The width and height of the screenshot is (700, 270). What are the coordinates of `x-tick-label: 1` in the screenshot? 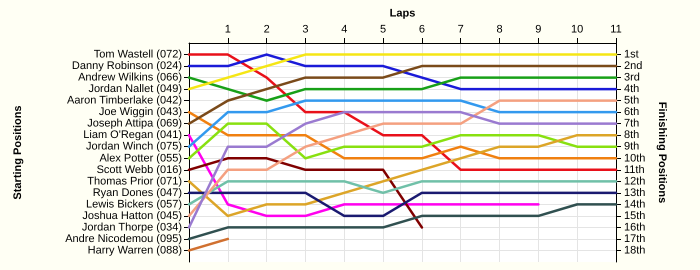 It's located at (227, 30).